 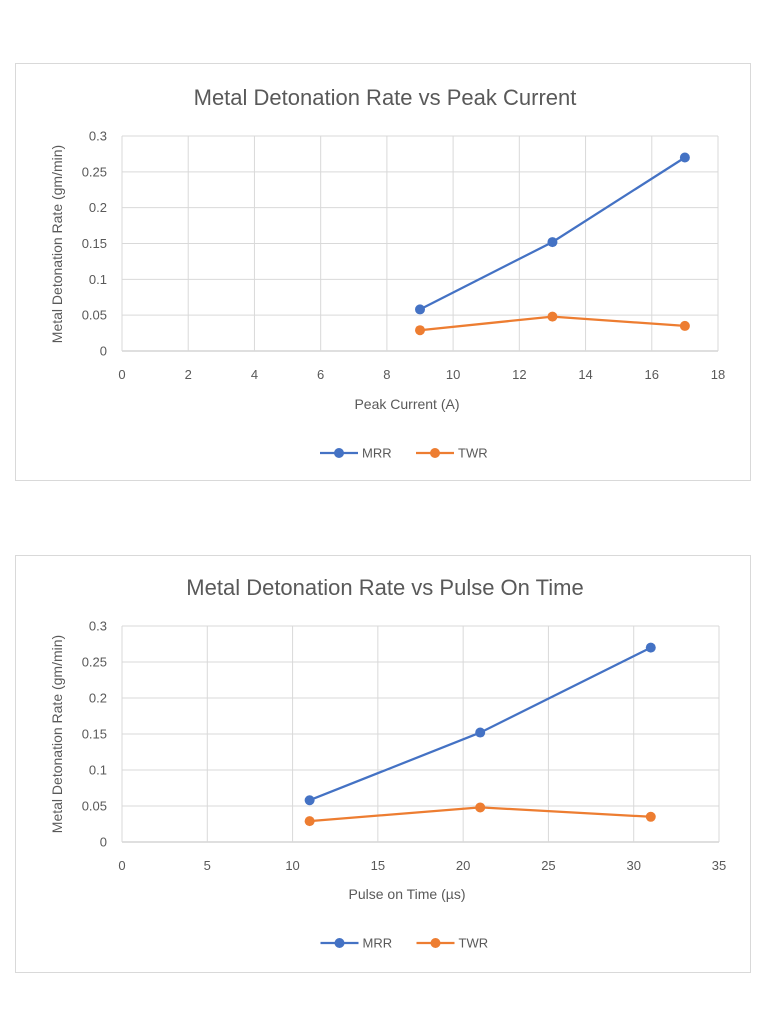 I want to click on x-tick-label: 12, so click(x=519, y=374).